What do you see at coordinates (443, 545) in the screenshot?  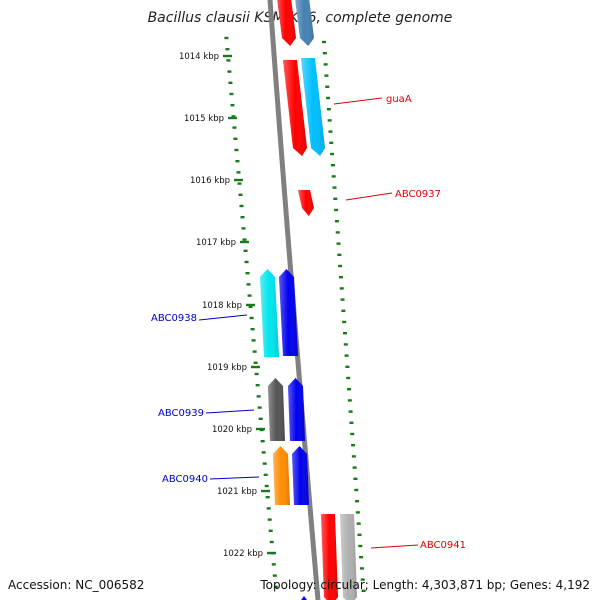 I see `gene-label: ABC0941` at bounding box center [443, 545].